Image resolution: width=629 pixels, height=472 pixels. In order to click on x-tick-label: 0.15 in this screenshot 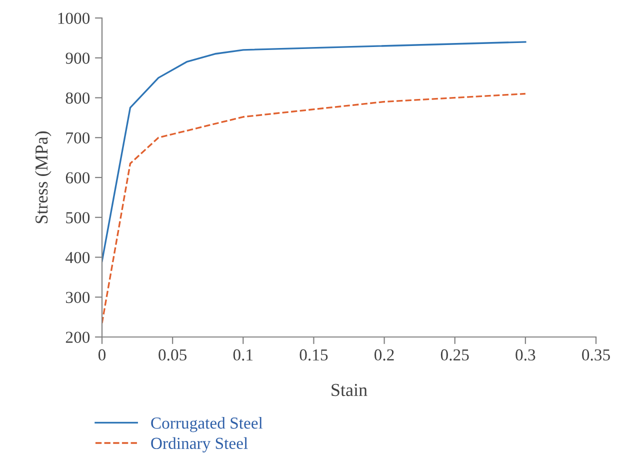, I will do `click(314, 355)`.